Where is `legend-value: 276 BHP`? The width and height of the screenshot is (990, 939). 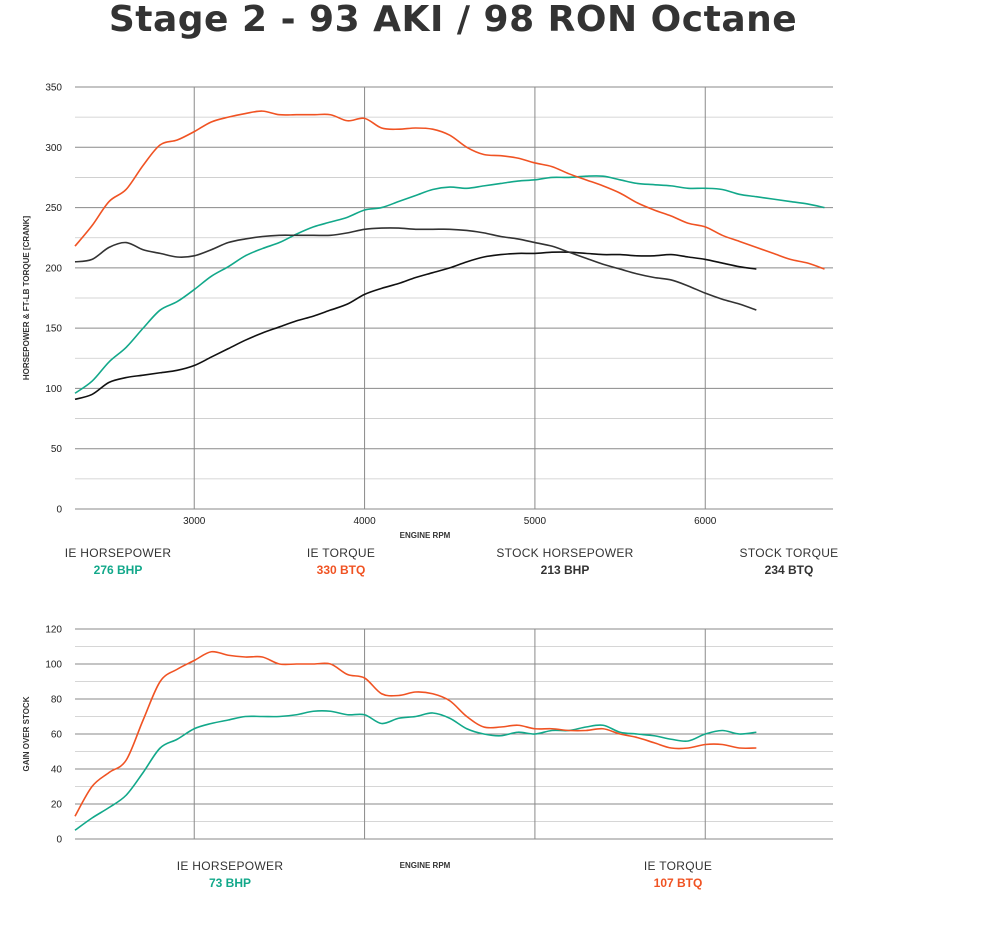 legend-value: 276 BHP is located at coordinates (118, 570).